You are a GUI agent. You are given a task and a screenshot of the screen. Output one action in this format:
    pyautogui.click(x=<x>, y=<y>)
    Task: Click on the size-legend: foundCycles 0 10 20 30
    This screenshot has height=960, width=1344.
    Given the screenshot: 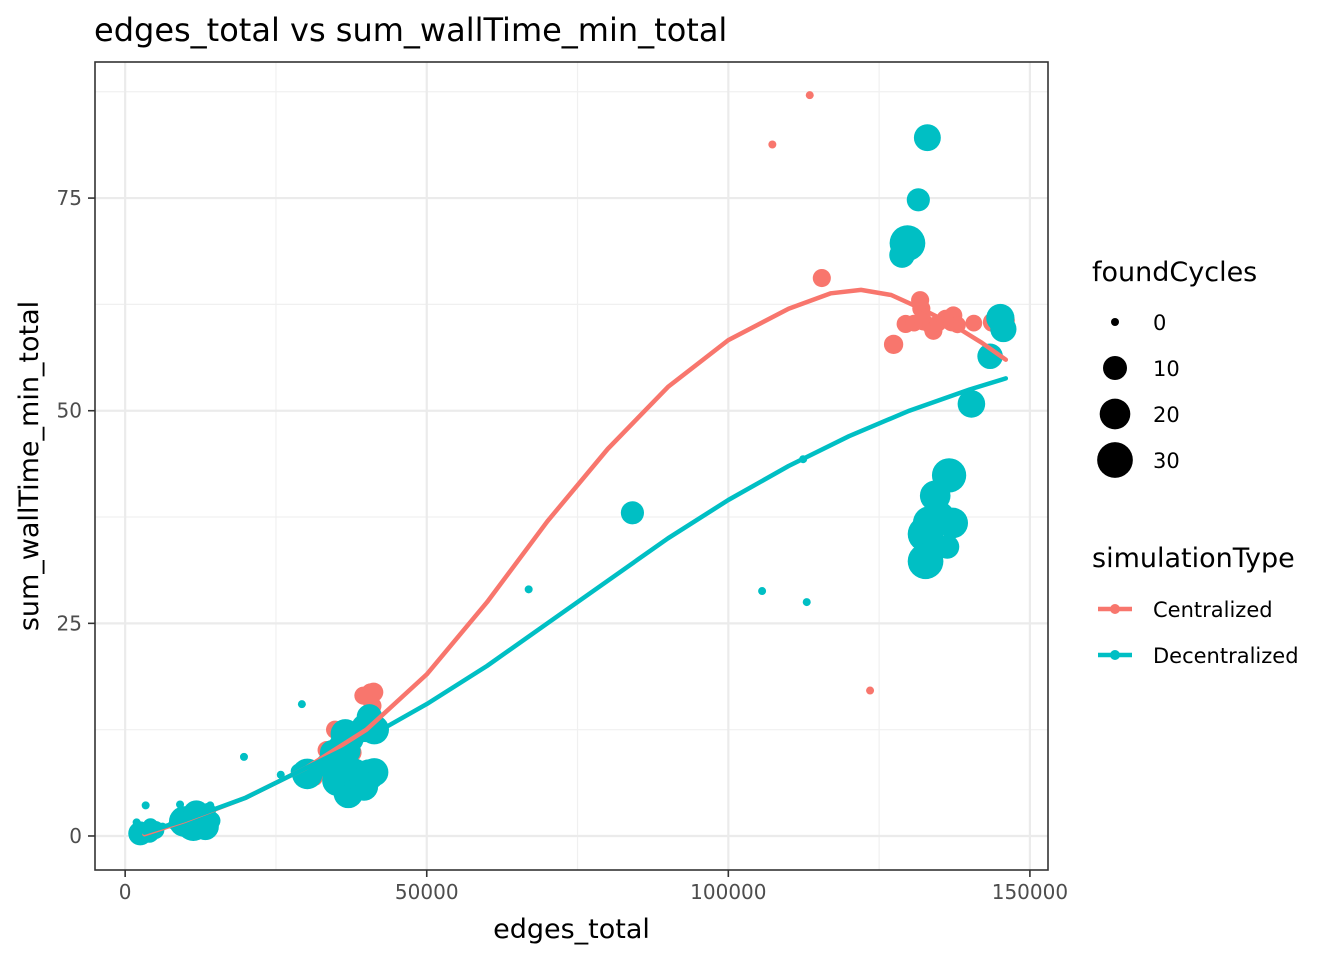 What is the action you would take?
    pyautogui.click(x=1174, y=367)
    